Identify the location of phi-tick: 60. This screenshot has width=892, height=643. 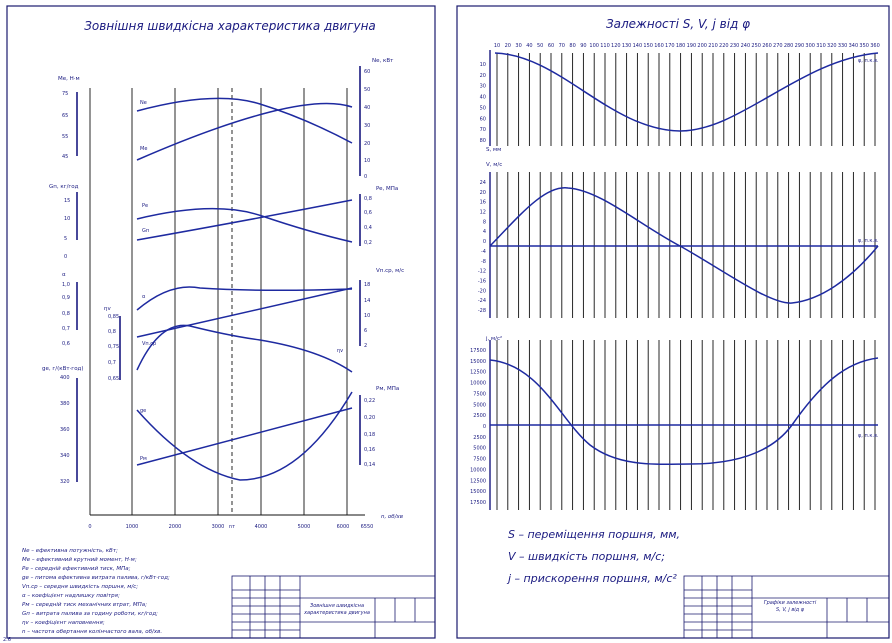
(551, 46).